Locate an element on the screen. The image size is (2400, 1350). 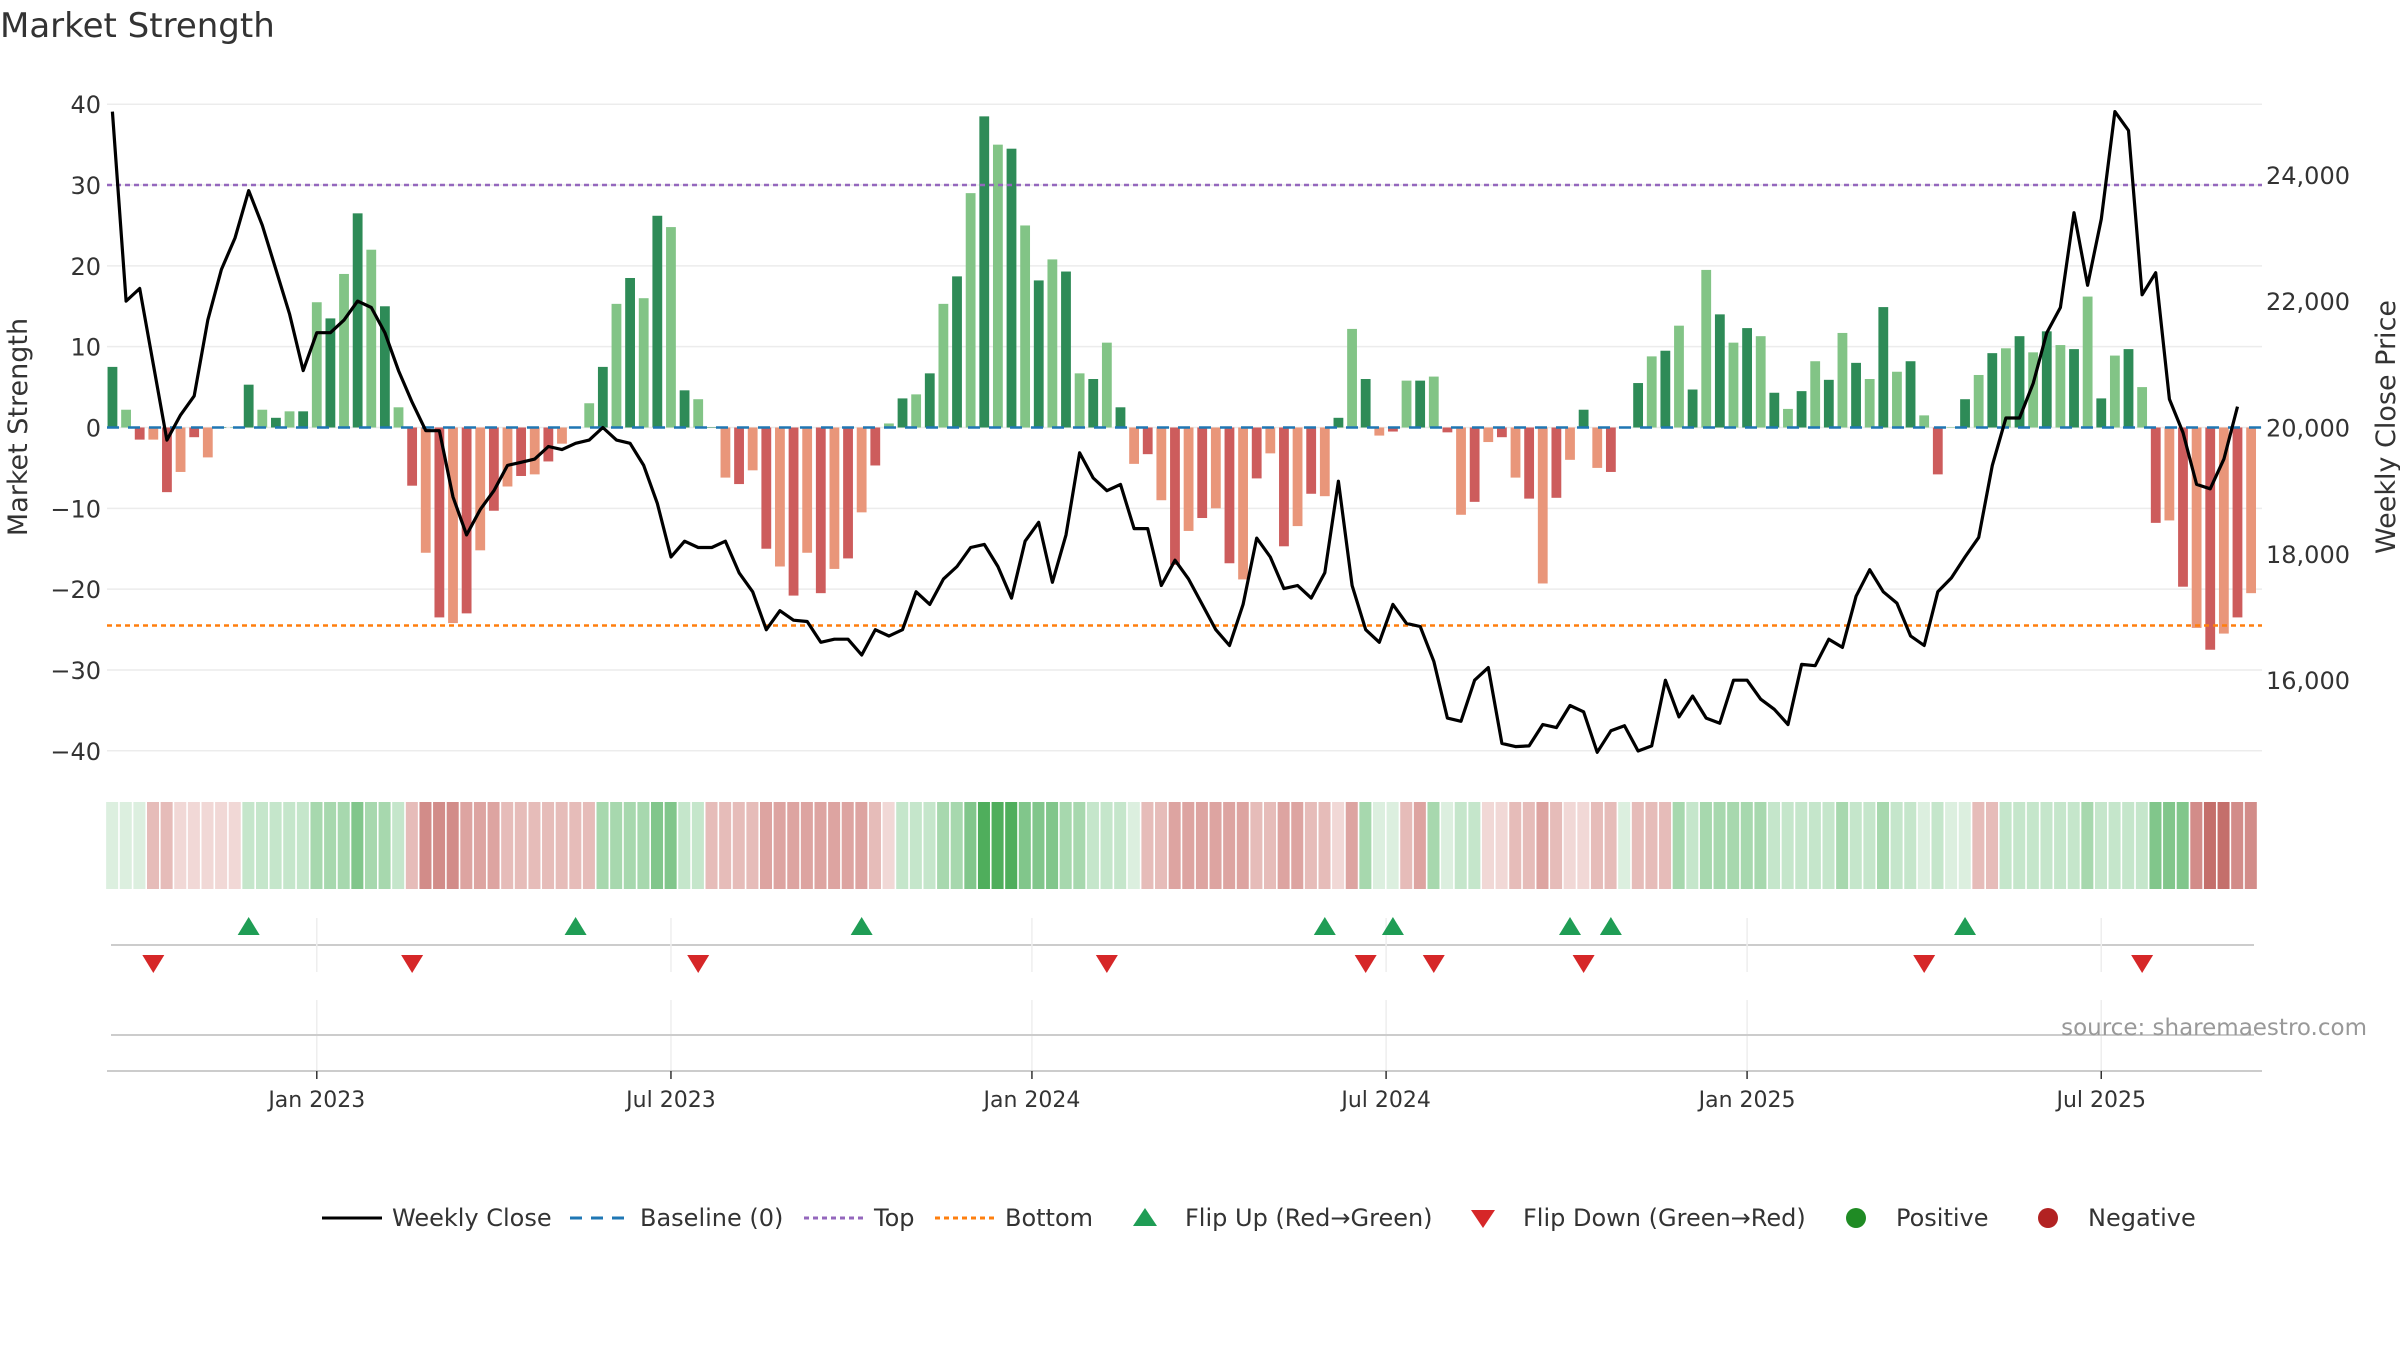
legend-label: Flip Down (Green→Red) is located at coordinates (1664, 1218).